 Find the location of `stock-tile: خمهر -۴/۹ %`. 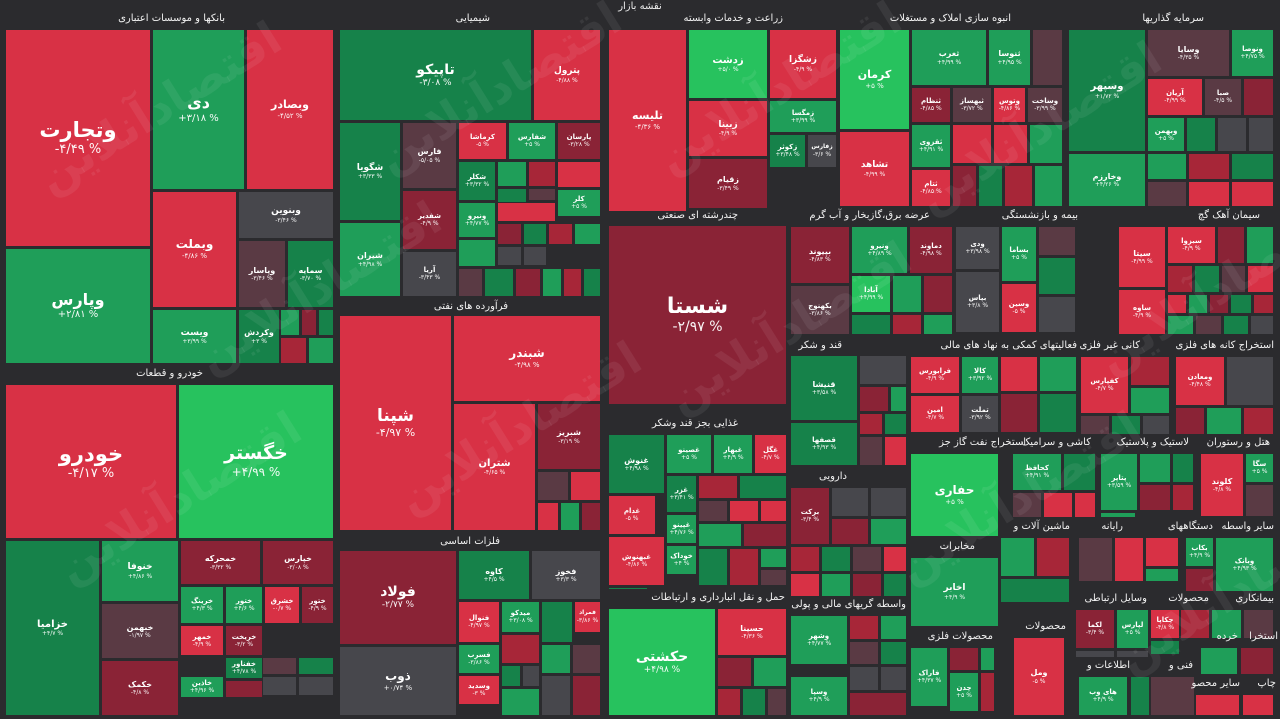

stock-tile: خمهر -۴/۹ % is located at coordinates (202, 640).